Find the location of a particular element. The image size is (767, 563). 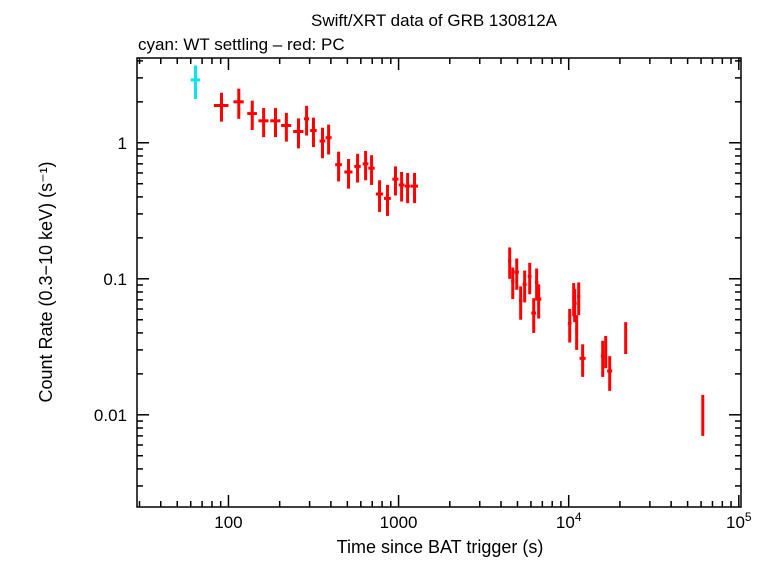

chart-title: Swift/XRT data of GRB 130812A is located at coordinates (434, 20).